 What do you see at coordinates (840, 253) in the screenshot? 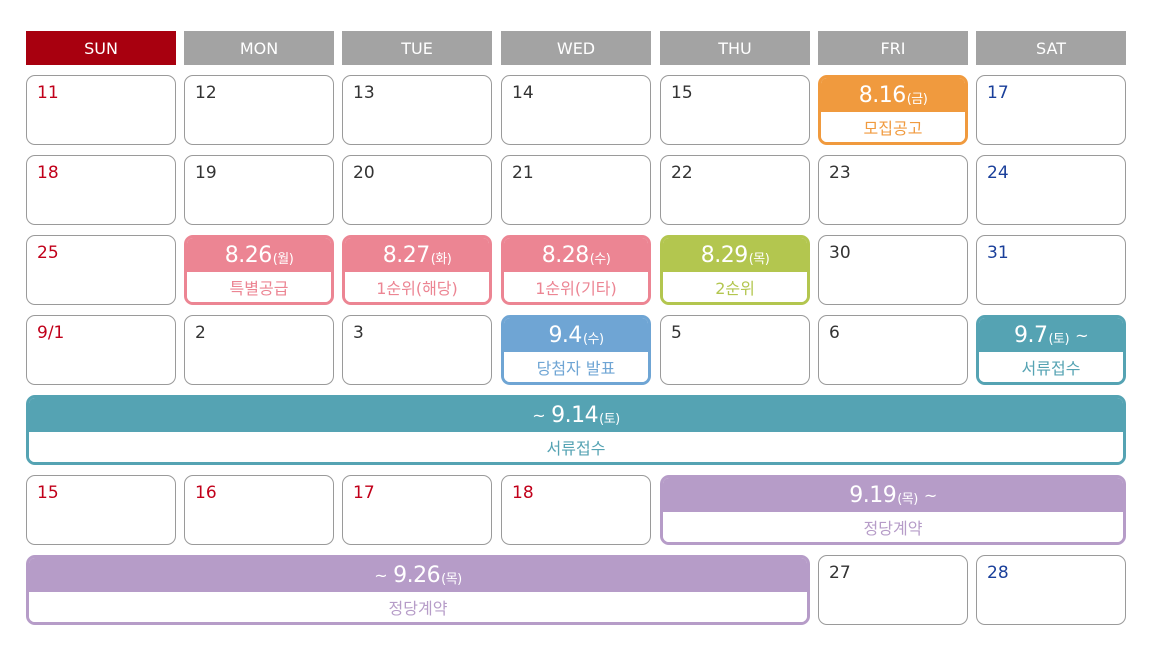
I see `day-number: 30` at bounding box center [840, 253].